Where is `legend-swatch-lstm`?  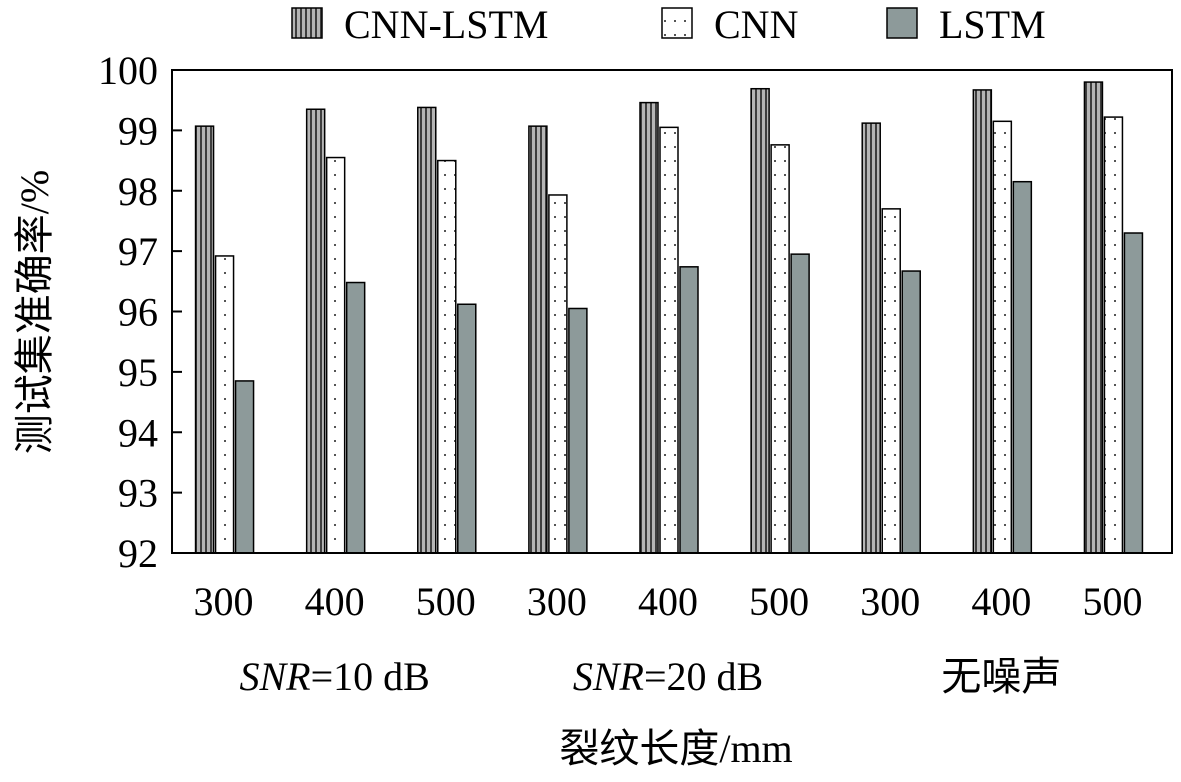
legend-swatch-lstm is located at coordinates (902, 23).